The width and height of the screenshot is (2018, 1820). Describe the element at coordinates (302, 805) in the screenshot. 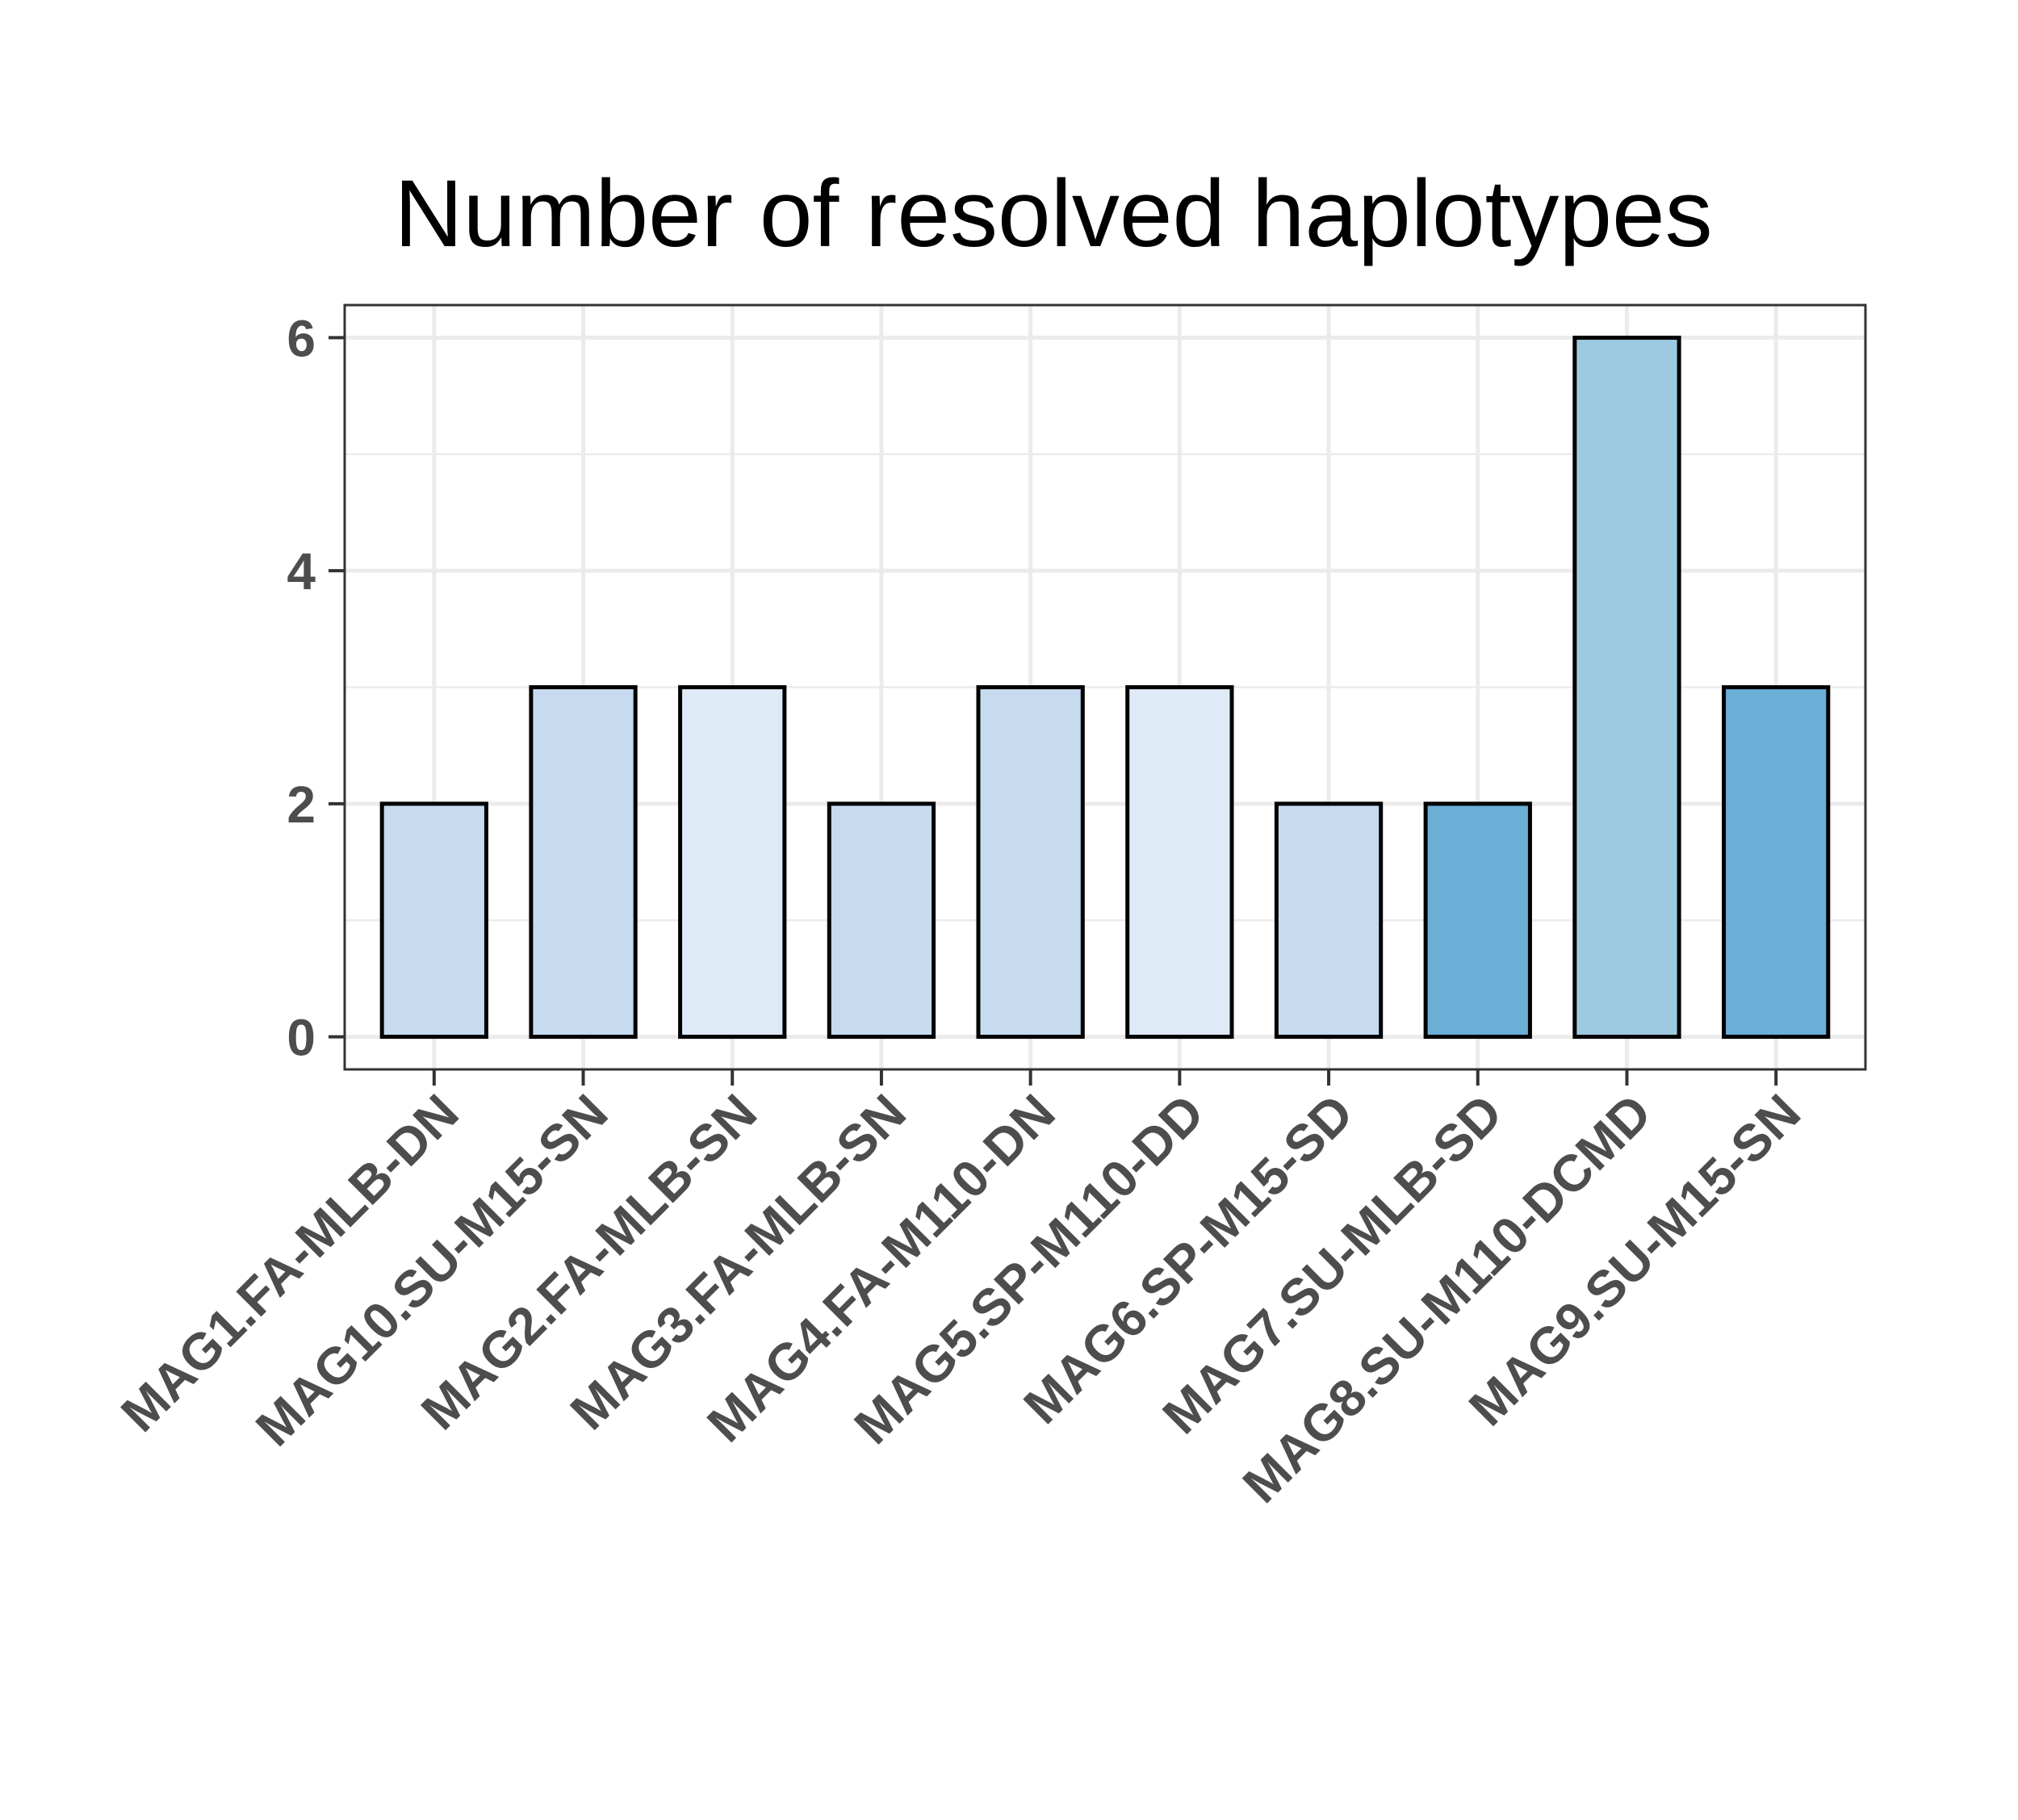

I see `y-tick-label: 2` at that location.